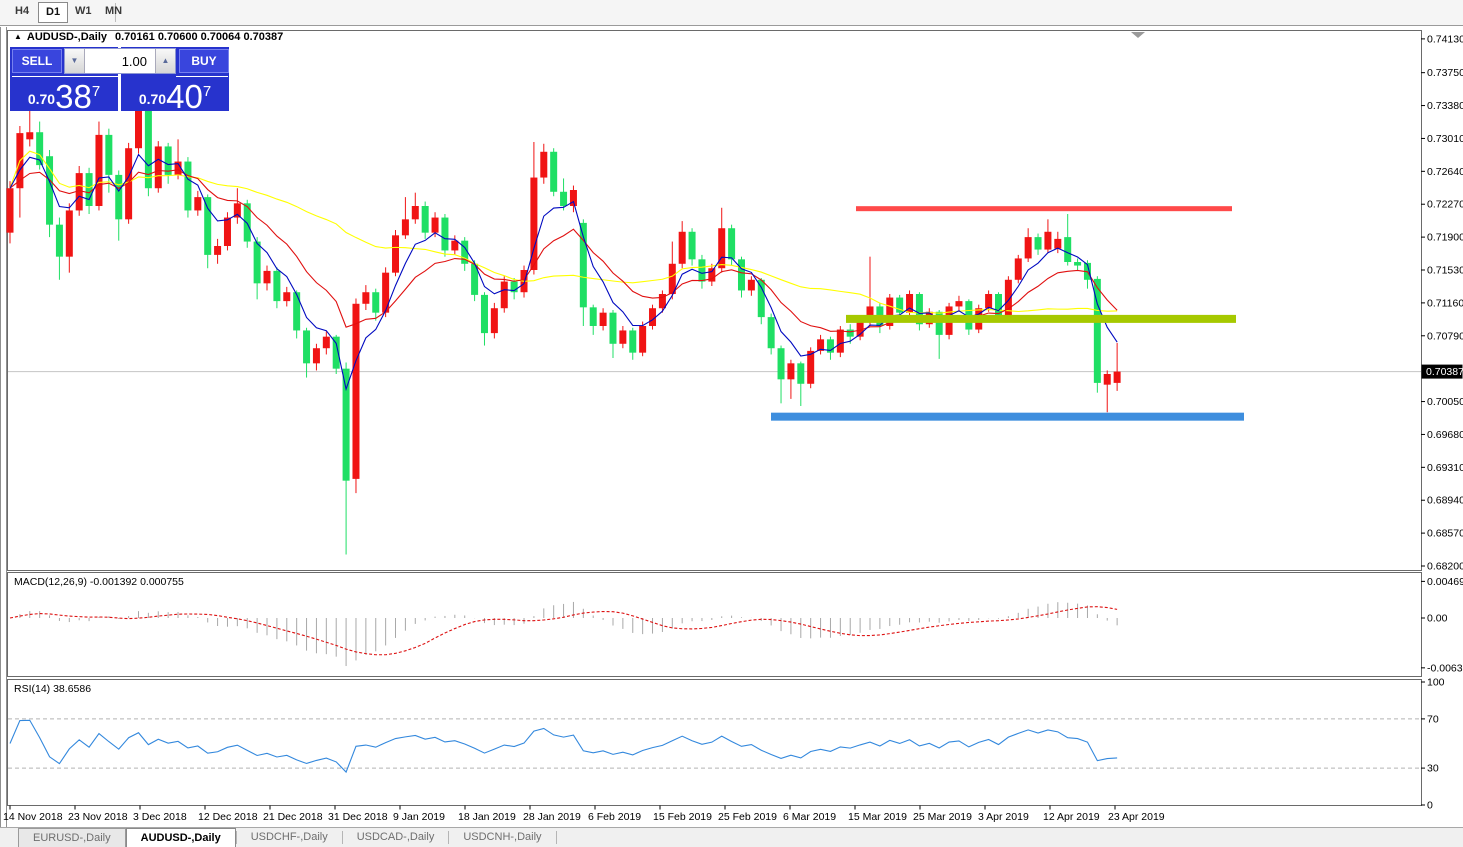 The height and width of the screenshot is (847, 1463). What do you see at coordinates (175, 96) in the screenshot?
I see `buy-price: 0.70407` at bounding box center [175, 96].